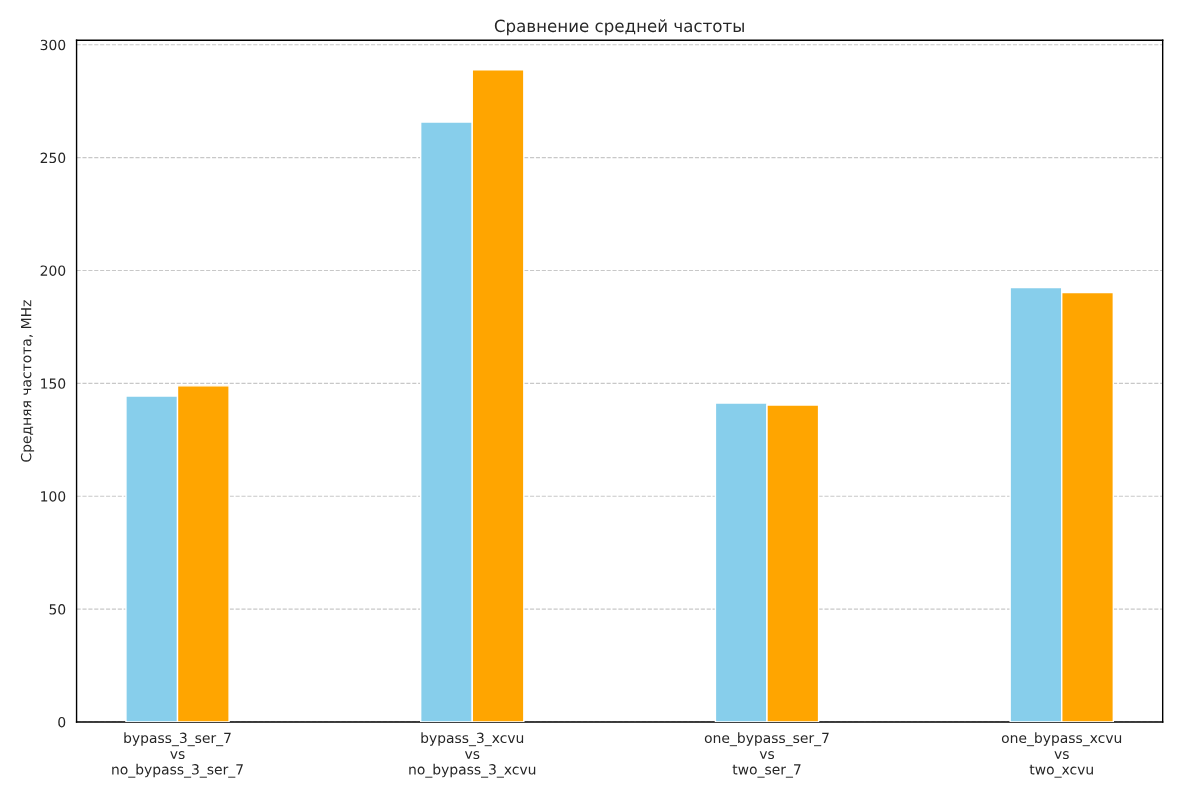 The width and height of the screenshot is (1178, 789). Describe the element at coordinates (766, 755) in the screenshot. I see `x-tick-label: one_bypass_ser_7 vs two_ser_7` at that location.